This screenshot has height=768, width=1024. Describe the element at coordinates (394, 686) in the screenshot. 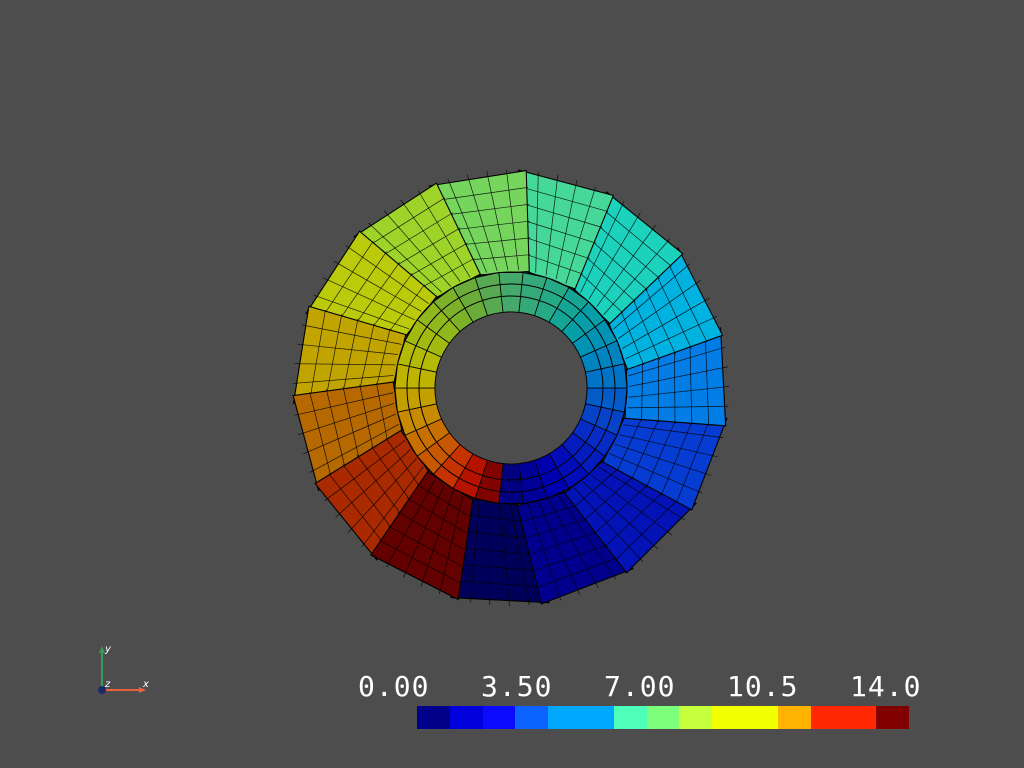

I see `scalar-bar-tick-label: 0.00` at that location.